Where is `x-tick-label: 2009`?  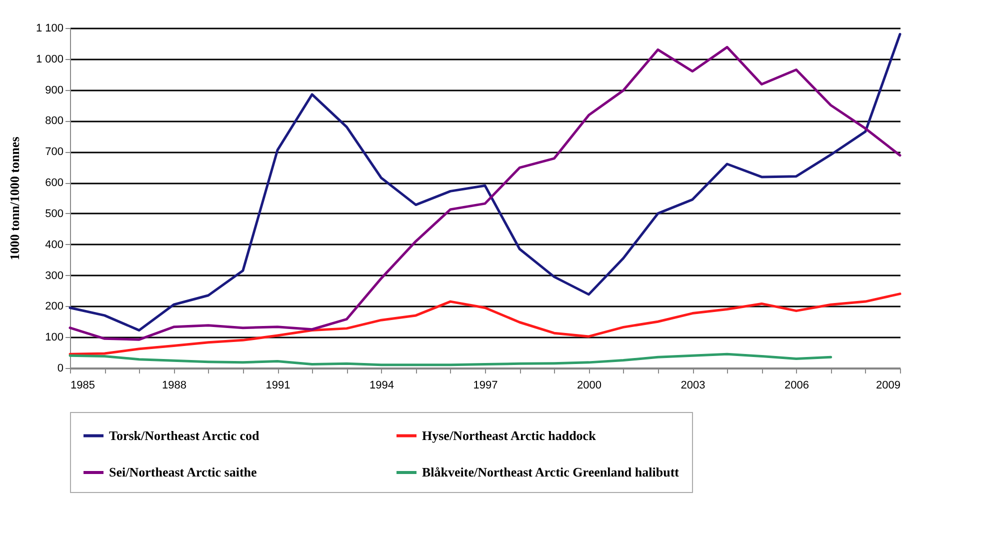 x-tick-label: 2009 is located at coordinates (888, 386).